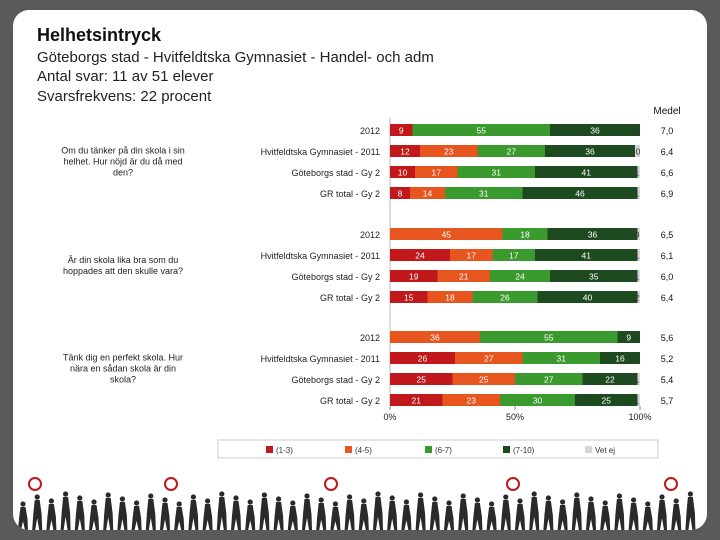  What do you see at coordinates (124, 96) in the screenshot?
I see `subtitle-response-rate: Svarsfrekvens: 22 procent` at bounding box center [124, 96].